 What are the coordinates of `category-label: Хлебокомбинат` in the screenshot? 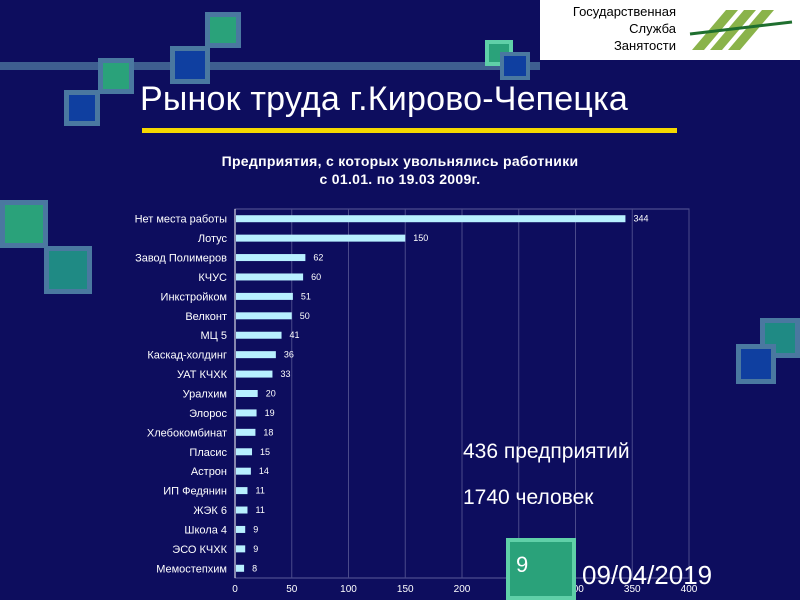 It's located at (187, 433).